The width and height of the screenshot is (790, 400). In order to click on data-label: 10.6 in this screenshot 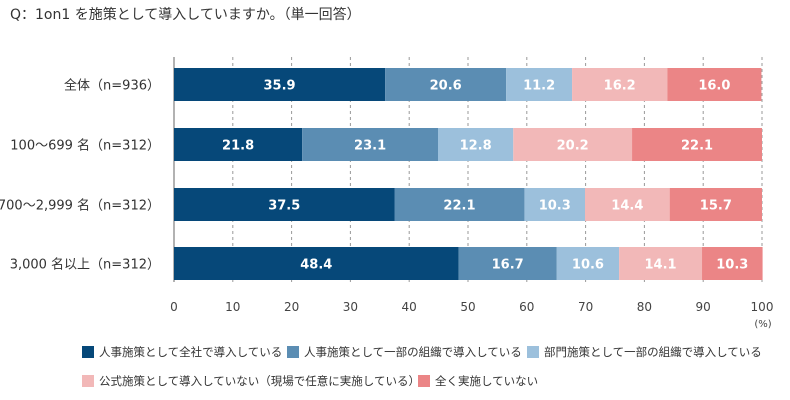, I will do `click(588, 265)`.